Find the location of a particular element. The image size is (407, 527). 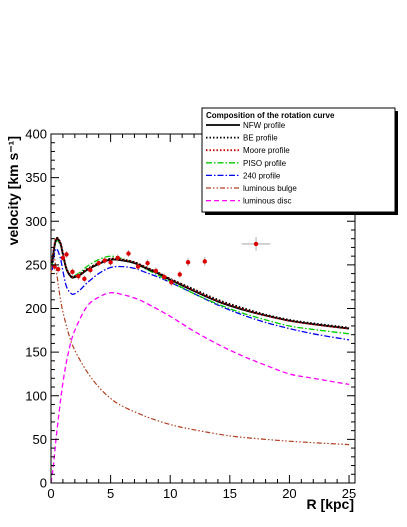

x-axis-label: R [kpc] is located at coordinates (330, 504).